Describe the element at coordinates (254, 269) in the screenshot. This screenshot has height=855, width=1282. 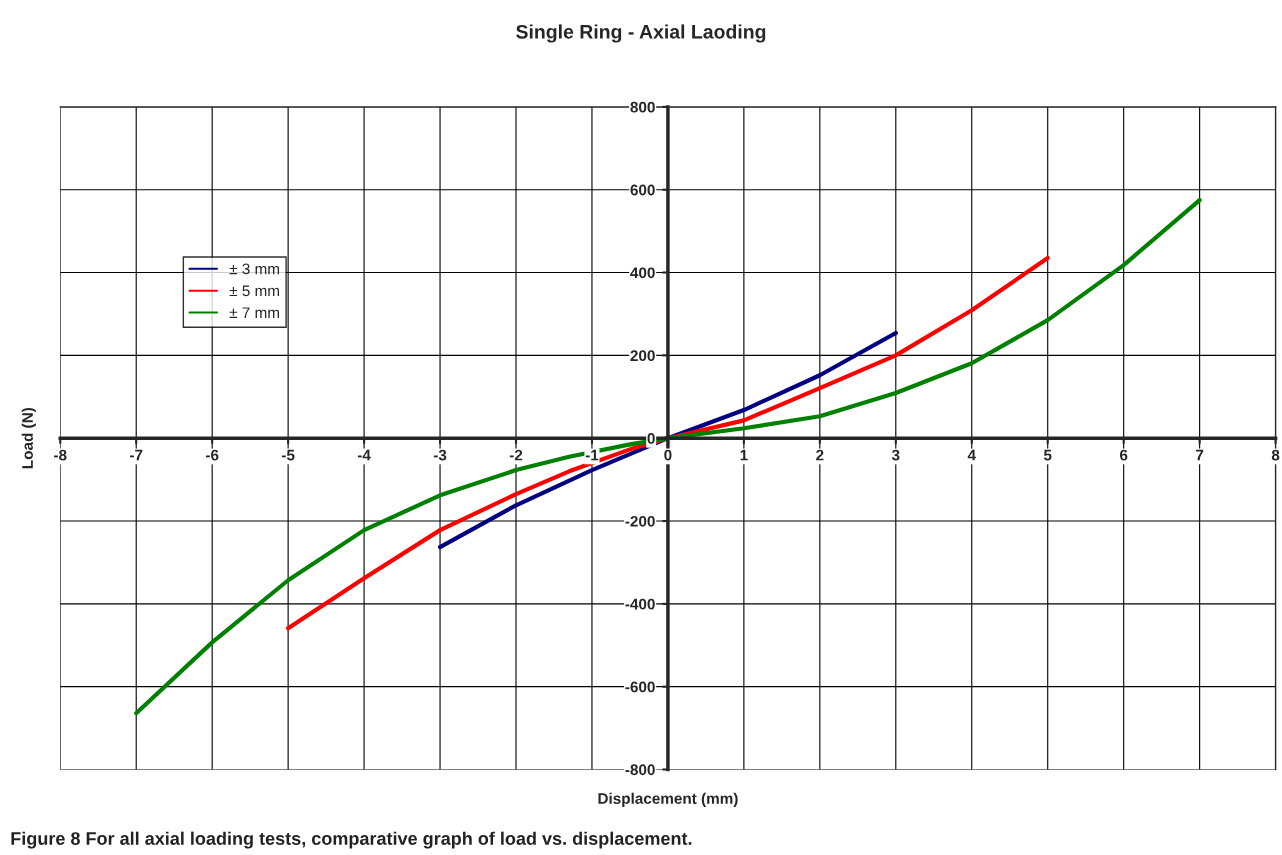
I see `legend-label: ± 3 mm` at that location.